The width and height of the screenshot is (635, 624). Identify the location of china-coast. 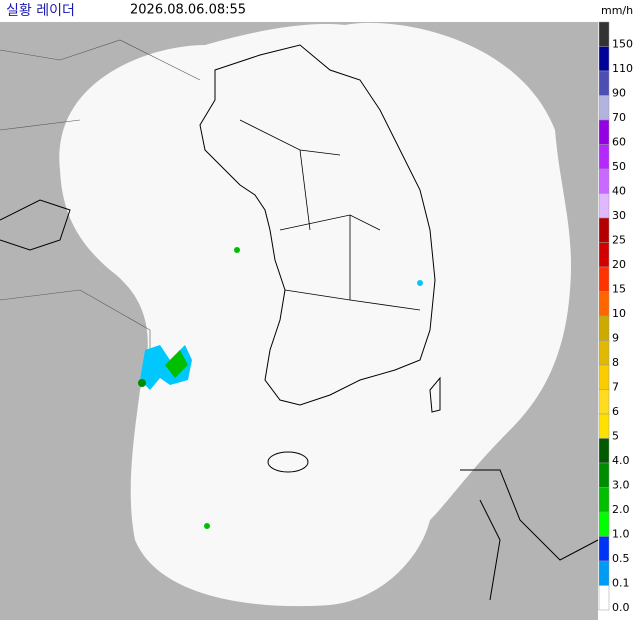
(35, 225).